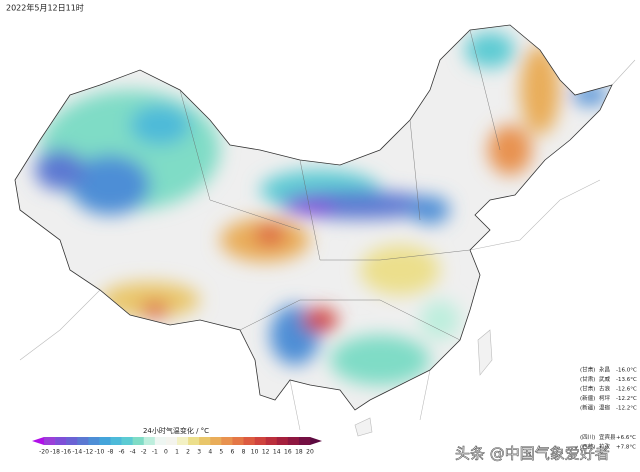 The image size is (640, 472). What do you see at coordinates (605, 398) in the screenshot?
I see `station-name: 柯坪` at bounding box center [605, 398].